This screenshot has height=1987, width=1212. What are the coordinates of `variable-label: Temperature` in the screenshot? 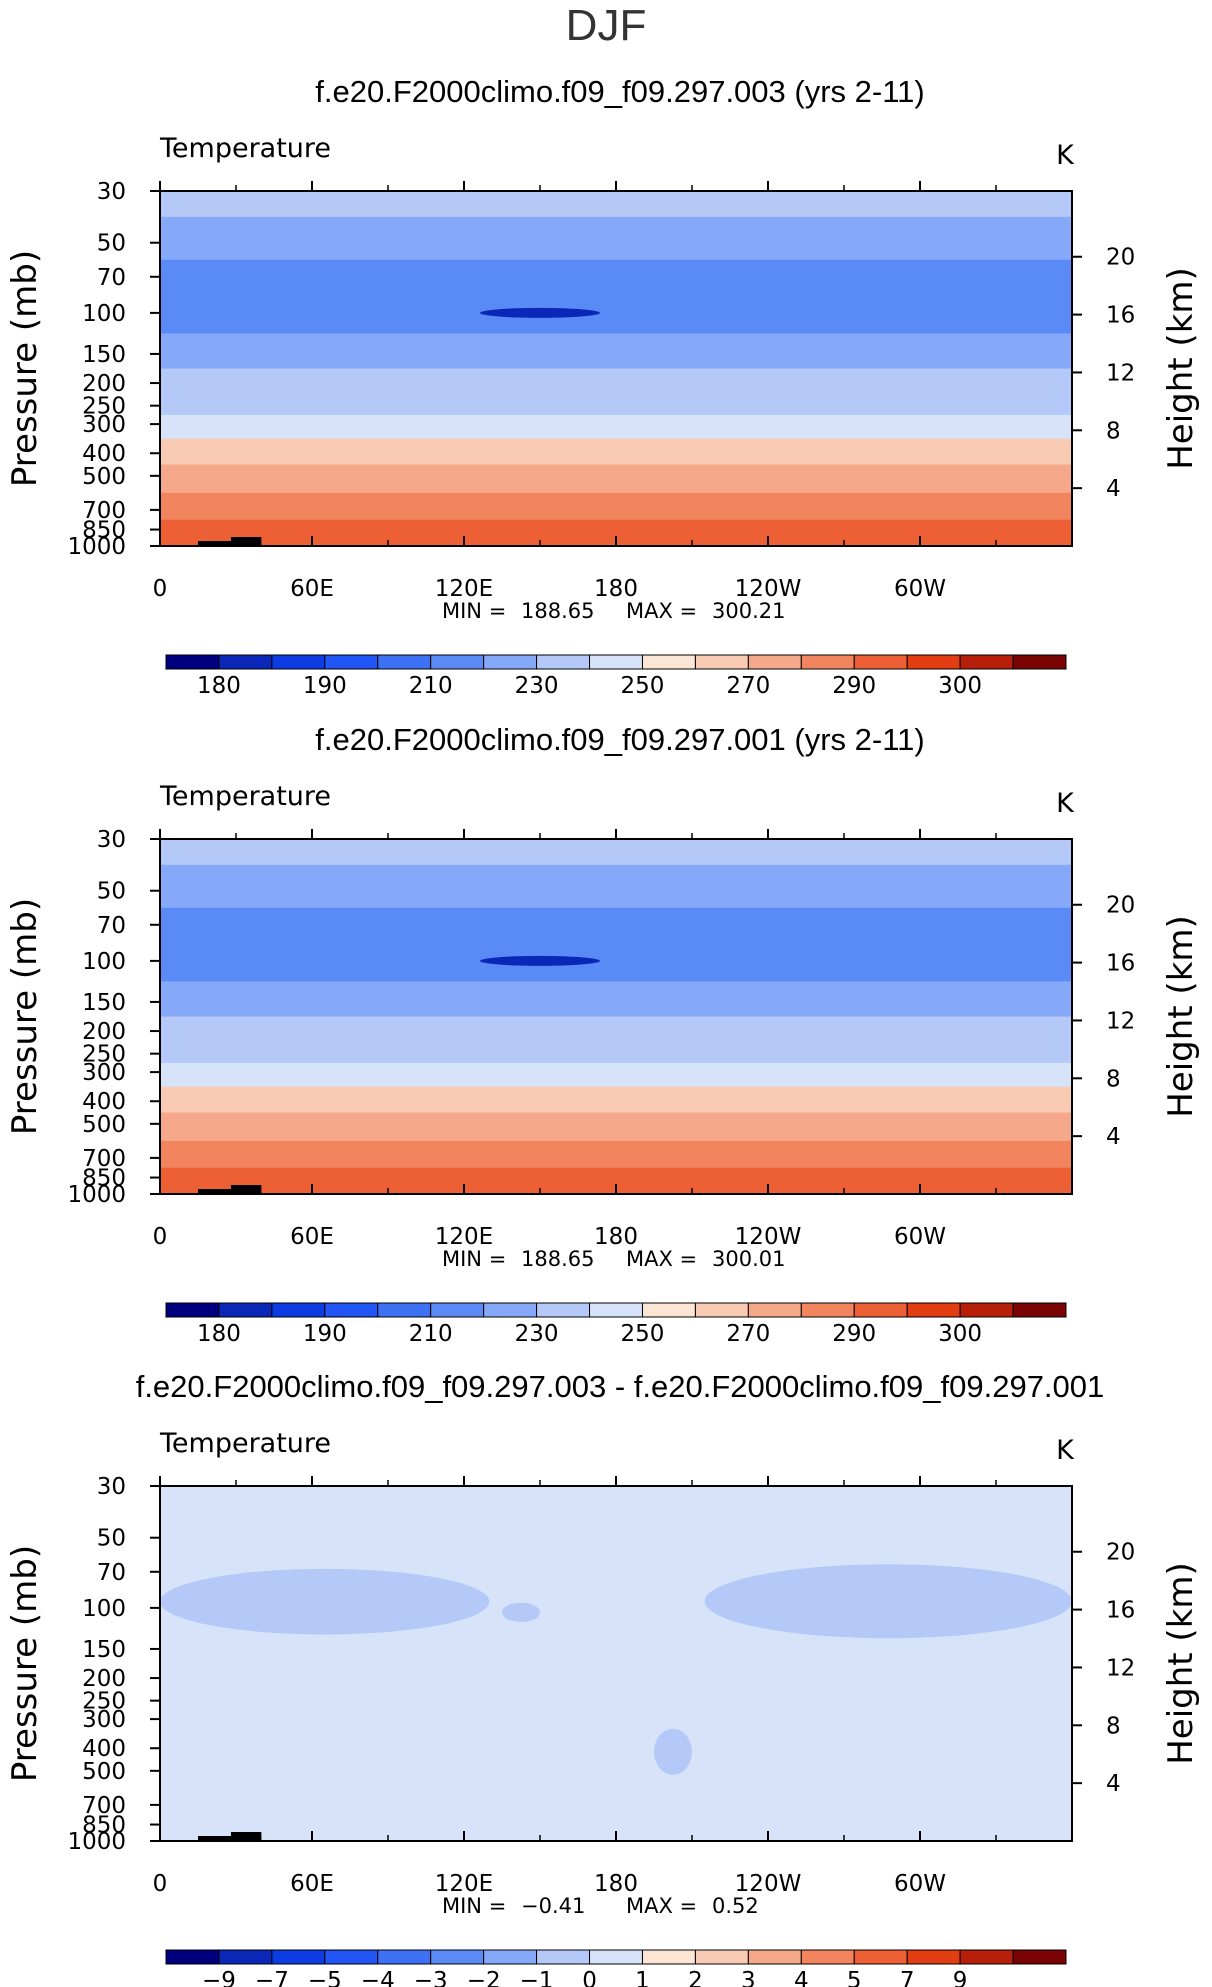 It's located at (245, 148).